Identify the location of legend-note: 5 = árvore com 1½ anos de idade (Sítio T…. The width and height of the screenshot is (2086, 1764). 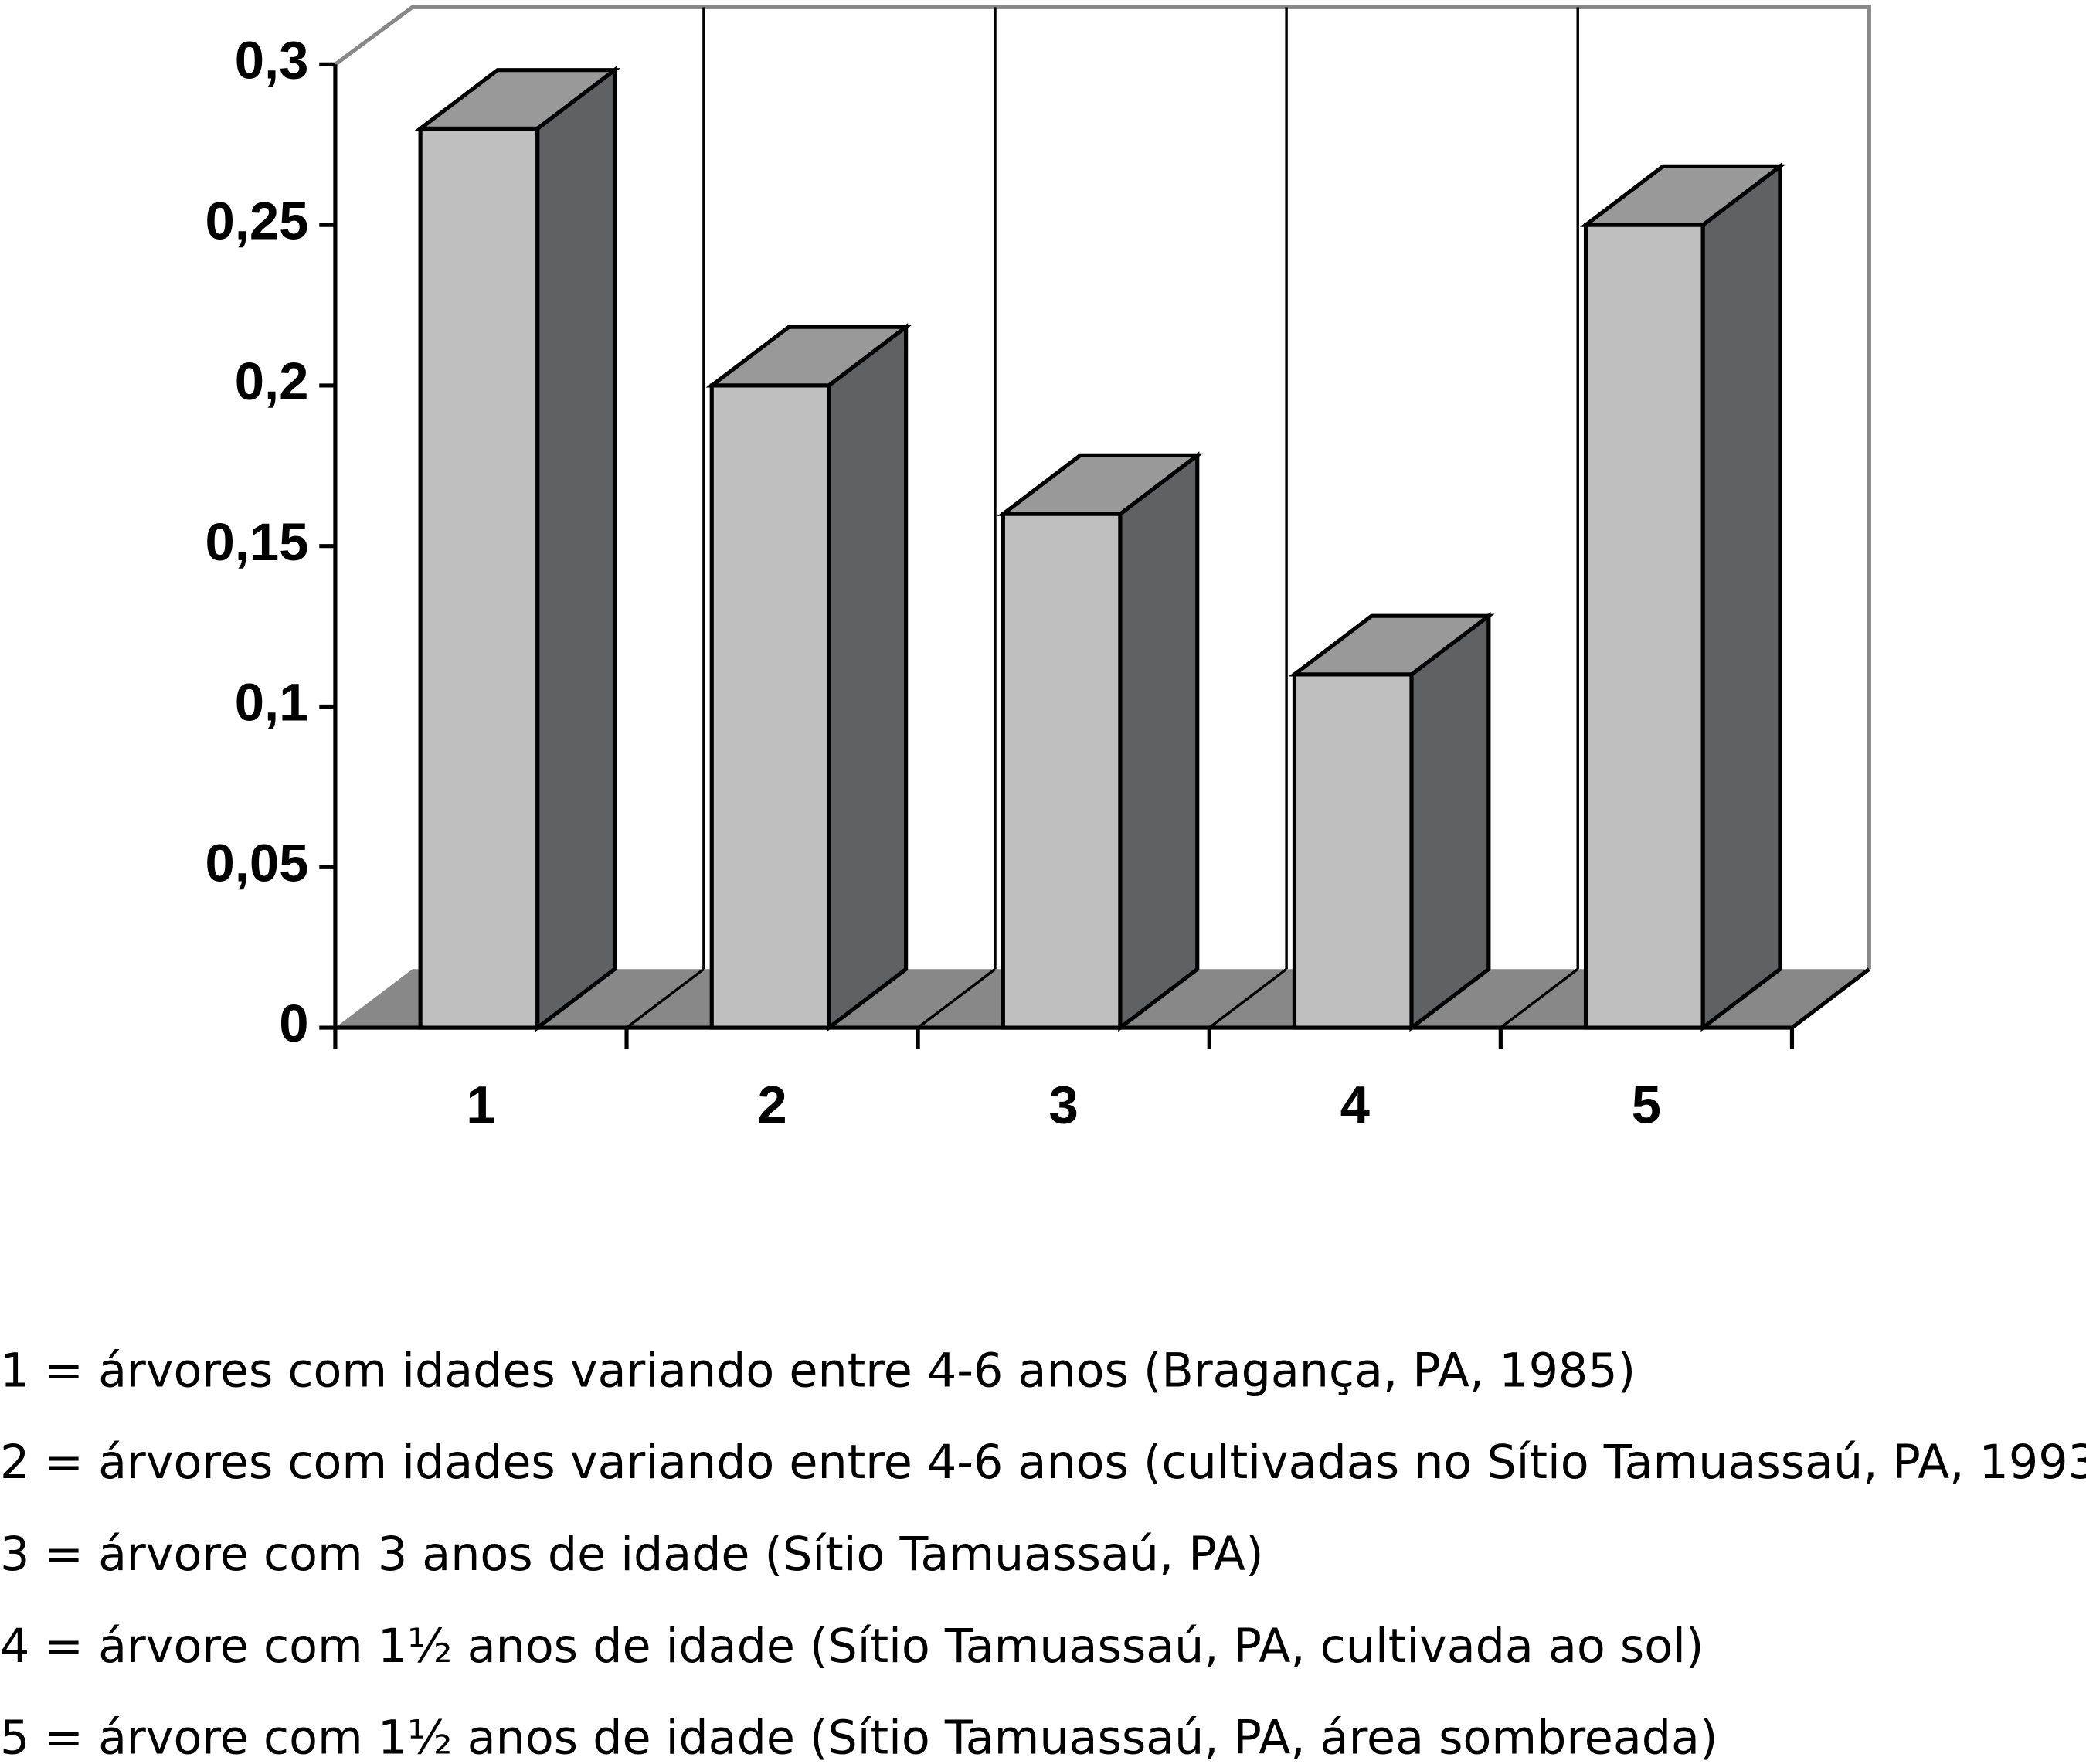
(858, 1737).